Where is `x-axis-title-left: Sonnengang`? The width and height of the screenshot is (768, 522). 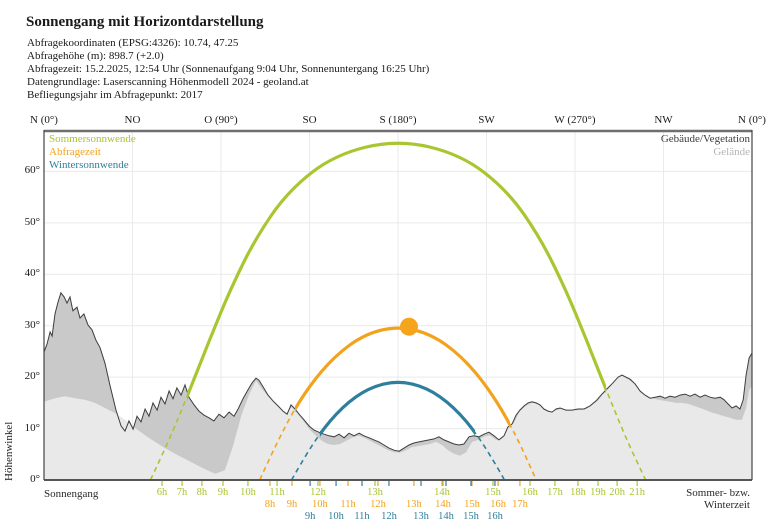 x-axis-title-left: Sonnengang is located at coordinates (71, 494).